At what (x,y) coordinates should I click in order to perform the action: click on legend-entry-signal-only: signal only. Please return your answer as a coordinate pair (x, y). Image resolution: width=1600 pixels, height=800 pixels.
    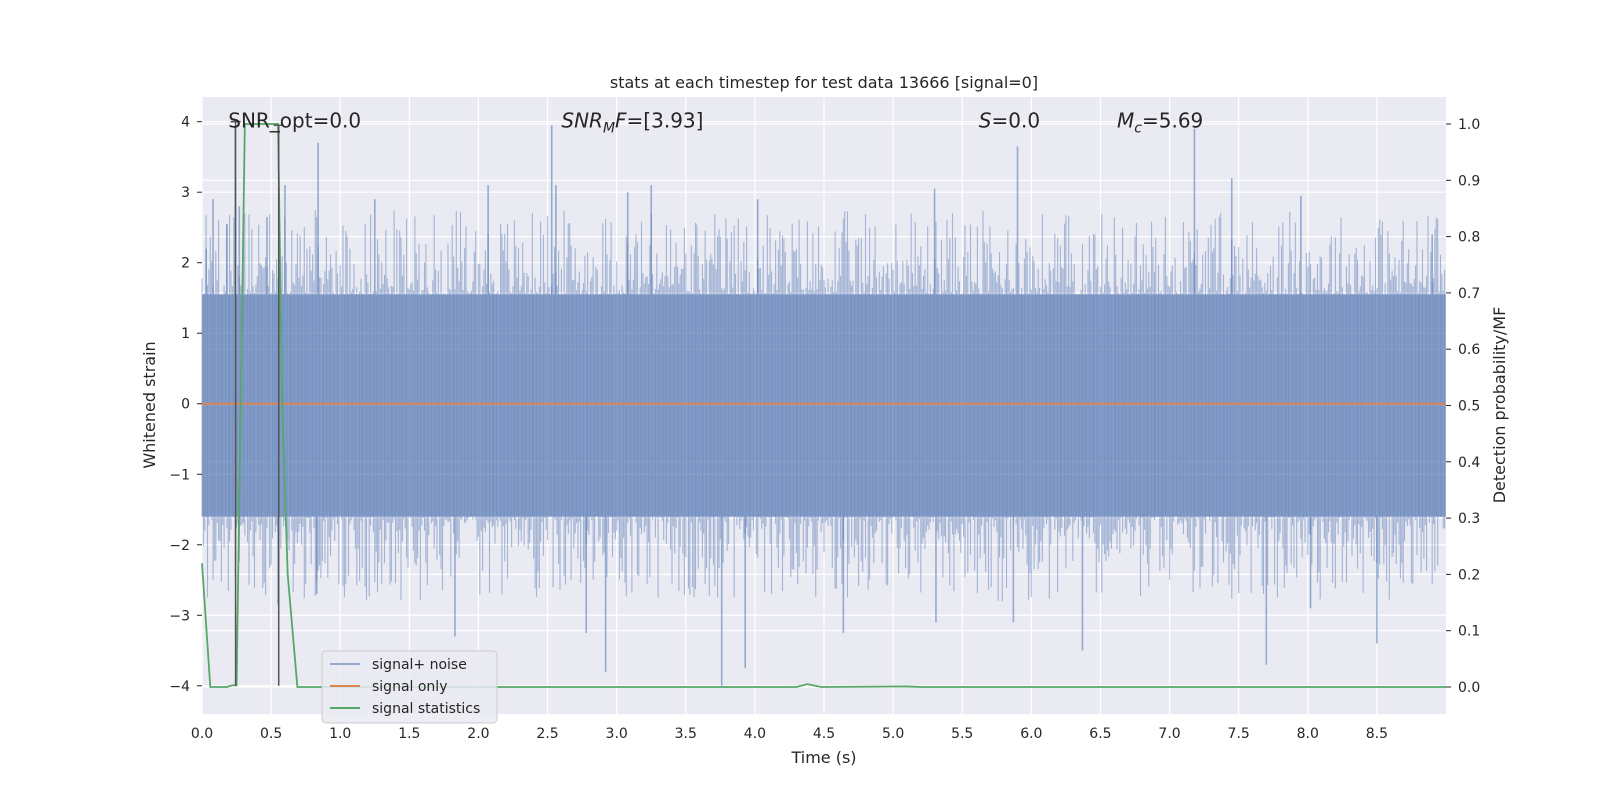
    Looking at the image, I should click on (409, 687).